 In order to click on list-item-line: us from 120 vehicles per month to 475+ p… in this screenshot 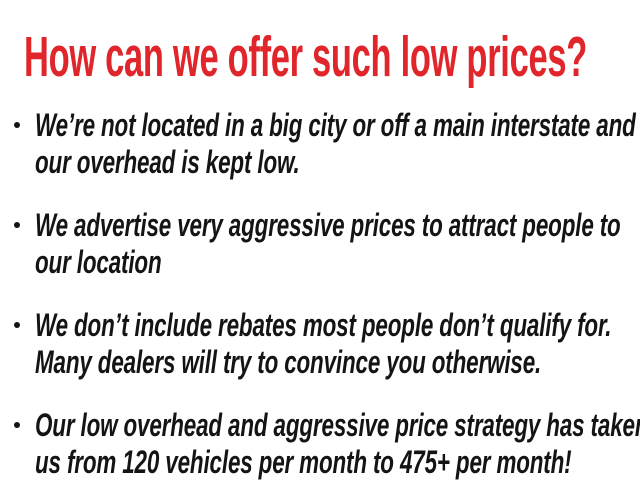, I will do `click(303, 462)`.